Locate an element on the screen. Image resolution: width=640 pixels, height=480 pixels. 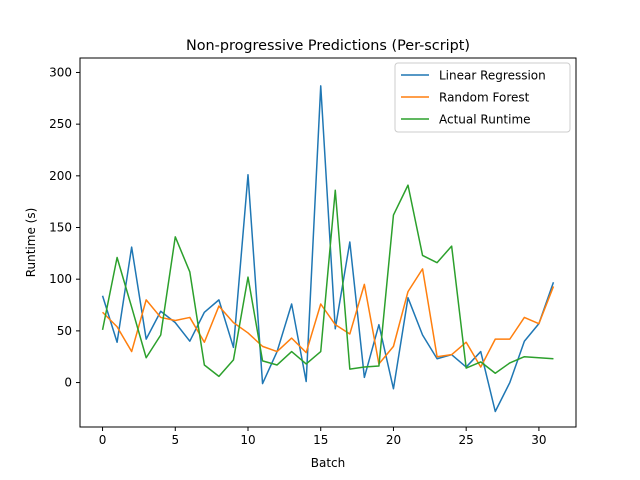
legend-label-2: Actual Runtime is located at coordinates (485, 120).